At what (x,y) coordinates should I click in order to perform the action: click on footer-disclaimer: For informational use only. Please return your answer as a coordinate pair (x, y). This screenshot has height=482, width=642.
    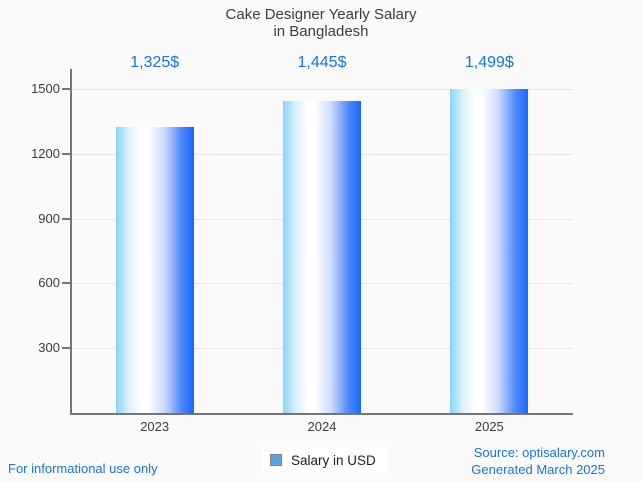
    Looking at the image, I should click on (83, 468).